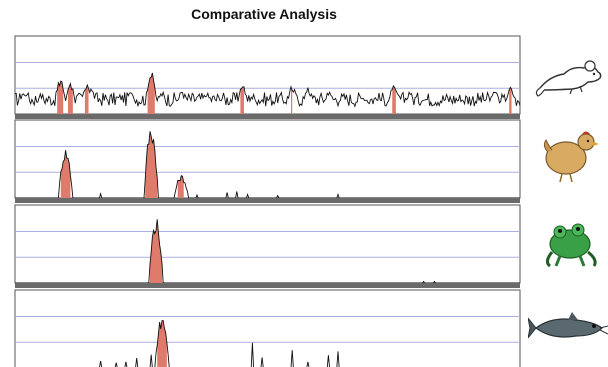 Image resolution: width=608 pixels, height=367 pixels. I want to click on chicken-icon, so click(571, 157).